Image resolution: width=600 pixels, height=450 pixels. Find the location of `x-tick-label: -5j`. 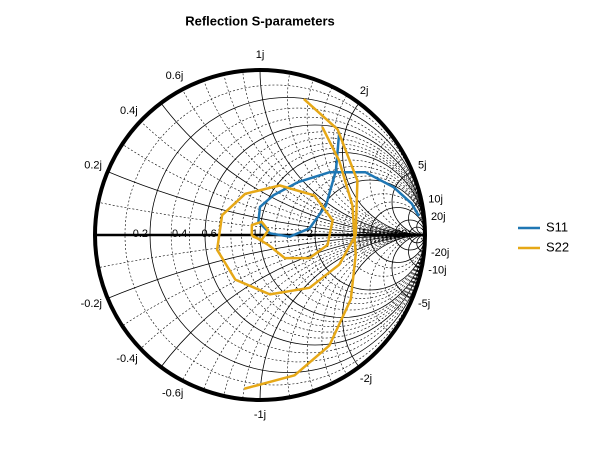

x-tick-label: -5j is located at coordinates (424, 304).